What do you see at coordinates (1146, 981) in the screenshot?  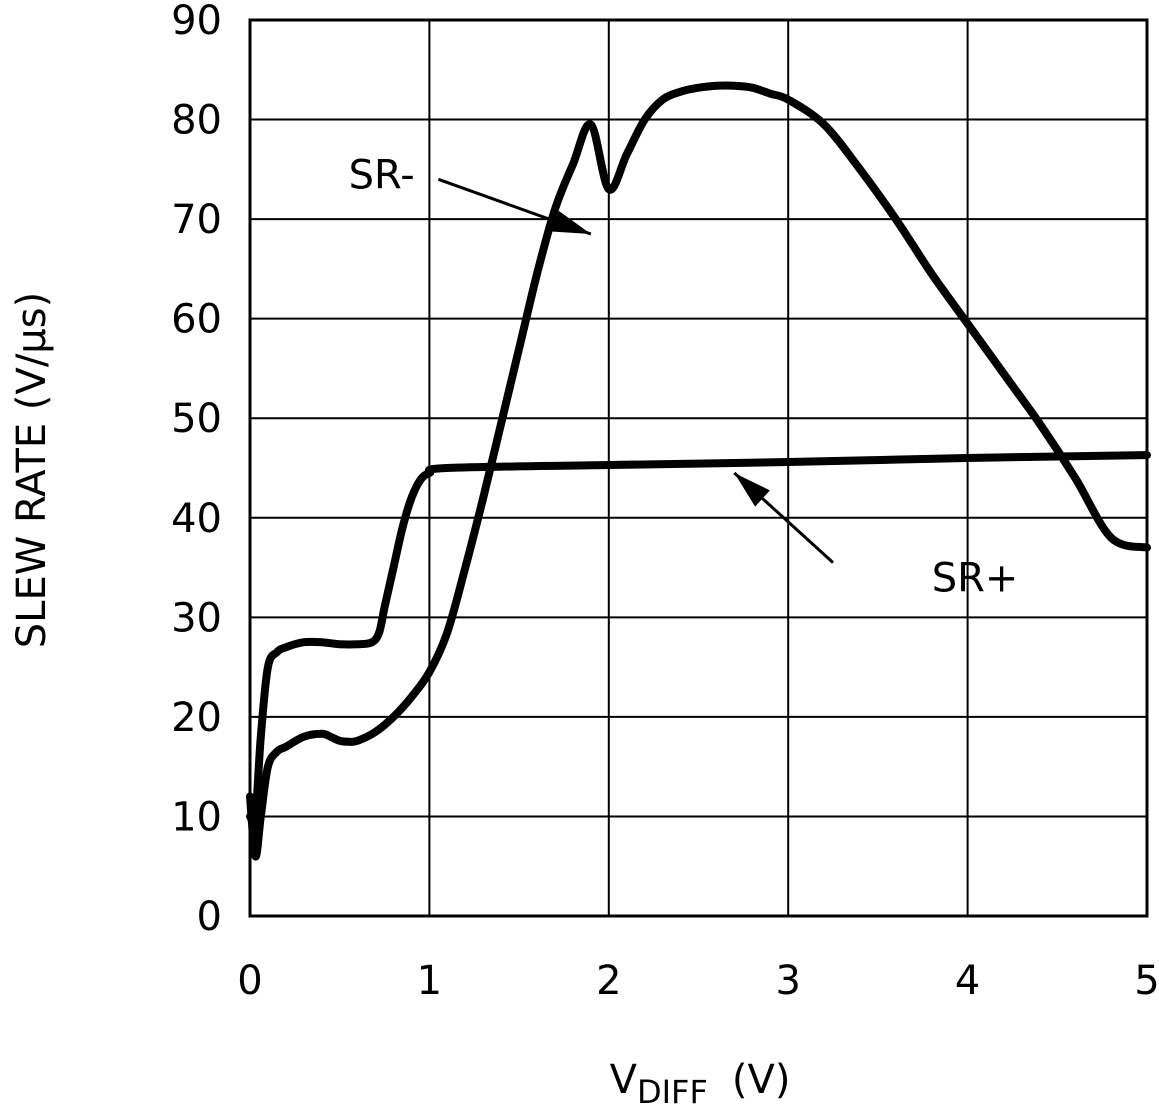 I see `x-tick-label: 5` at bounding box center [1146, 981].